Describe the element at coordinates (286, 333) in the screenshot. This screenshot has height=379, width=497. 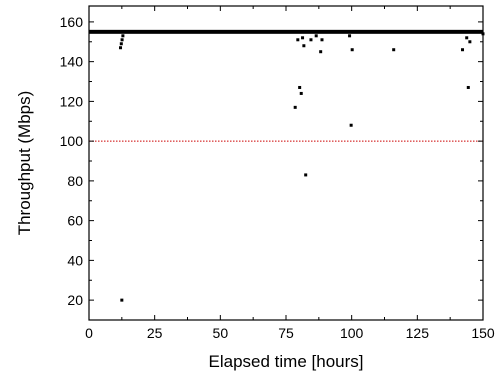
I see `x-tick-label: 75` at that location.